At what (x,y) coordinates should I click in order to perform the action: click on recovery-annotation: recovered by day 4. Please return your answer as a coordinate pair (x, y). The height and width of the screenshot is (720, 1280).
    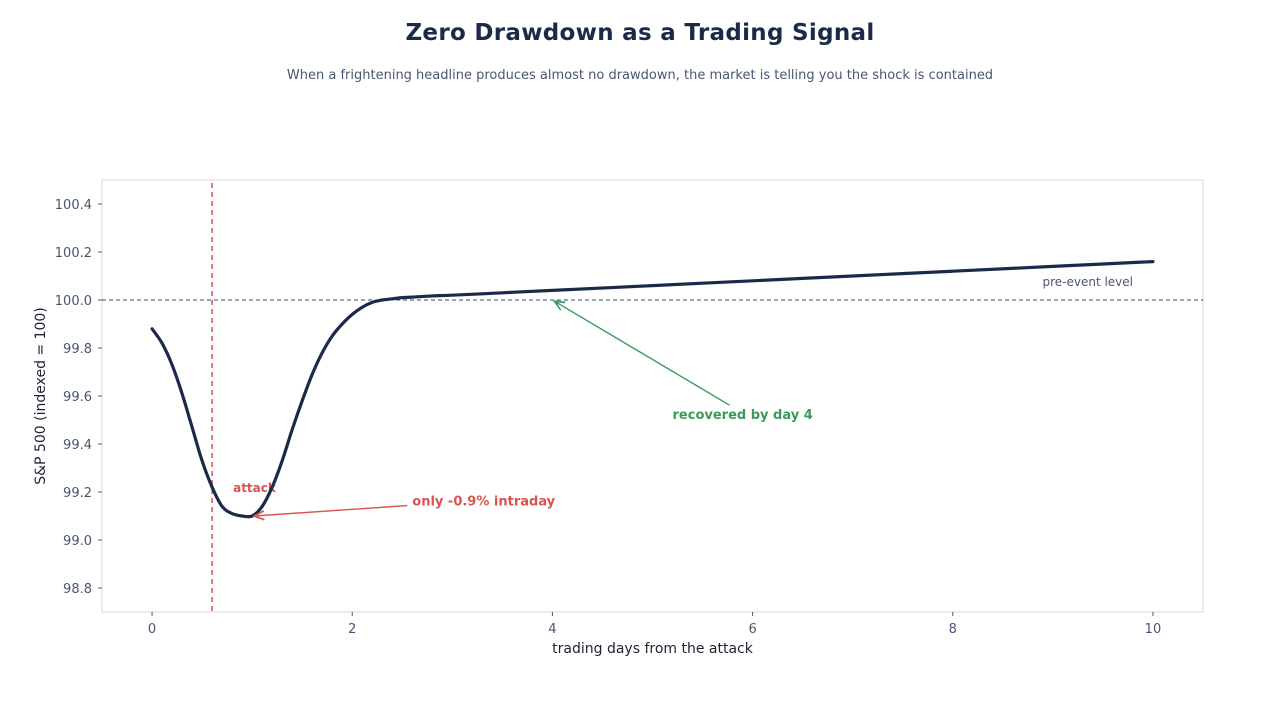
    Looking at the image, I should click on (743, 415).